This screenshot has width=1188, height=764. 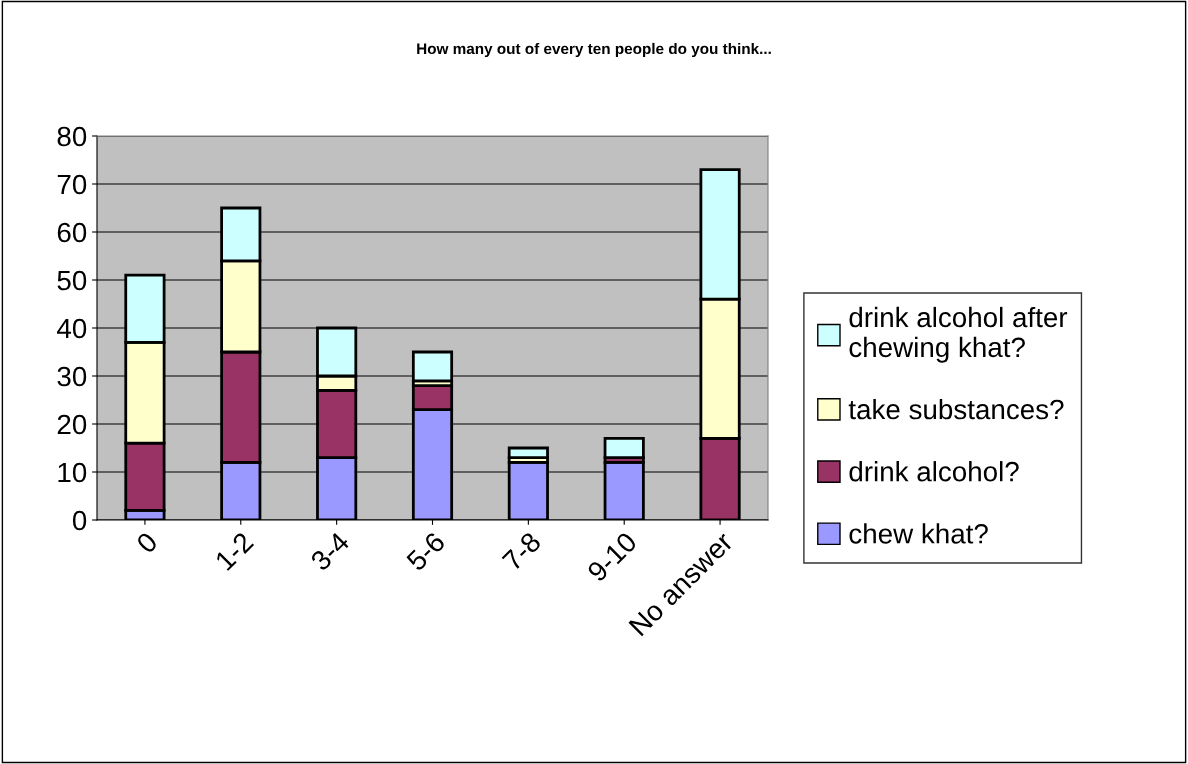 What do you see at coordinates (426, 551) in the screenshot?
I see `x-tick-label: 5-6` at bounding box center [426, 551].